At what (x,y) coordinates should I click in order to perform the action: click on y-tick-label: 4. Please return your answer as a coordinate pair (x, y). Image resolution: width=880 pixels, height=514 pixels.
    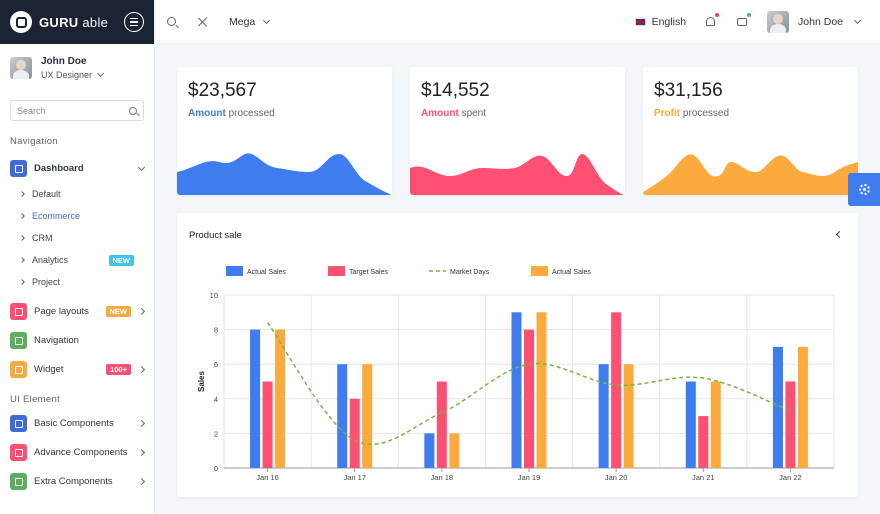
    Looking at the image, I should click on (216, 399).